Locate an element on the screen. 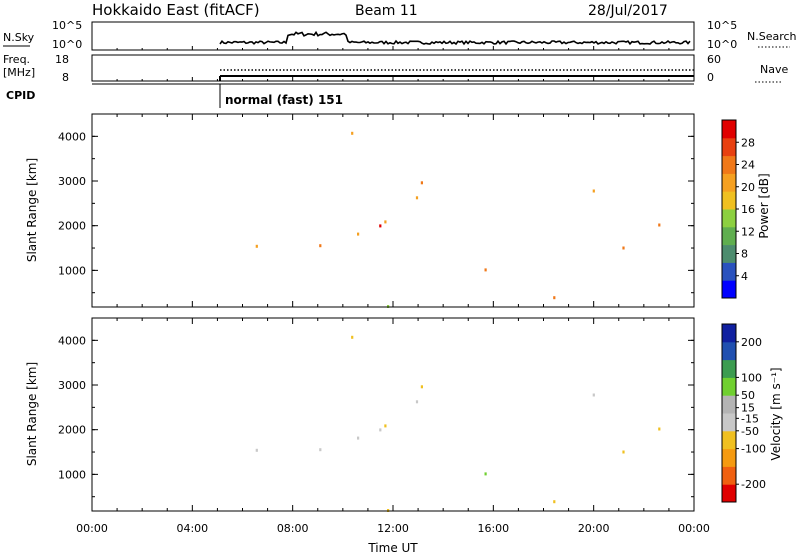  noise-left-tick-low: 10^0 is located at coordinates (67, 44).